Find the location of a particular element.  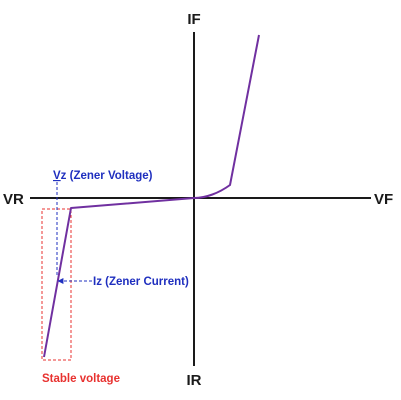

zener-voltage-text: z (Zener Voltage) is located at coordinates (107, 176).